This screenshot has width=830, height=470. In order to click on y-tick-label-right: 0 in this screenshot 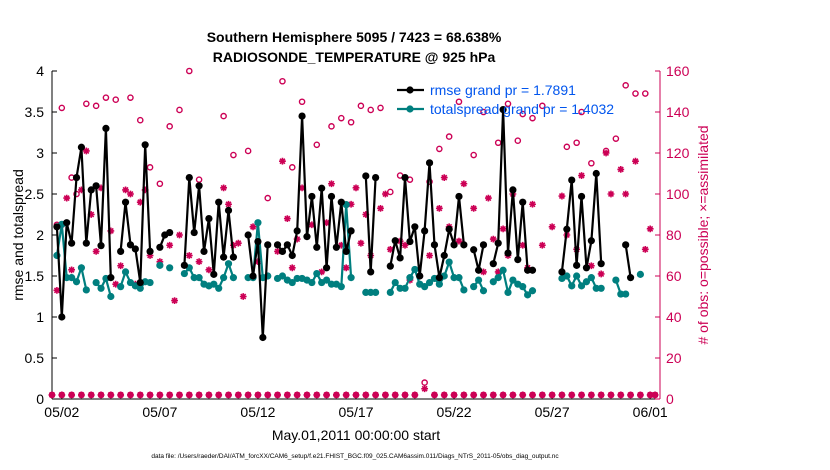, I will do `click(670, 399)`.